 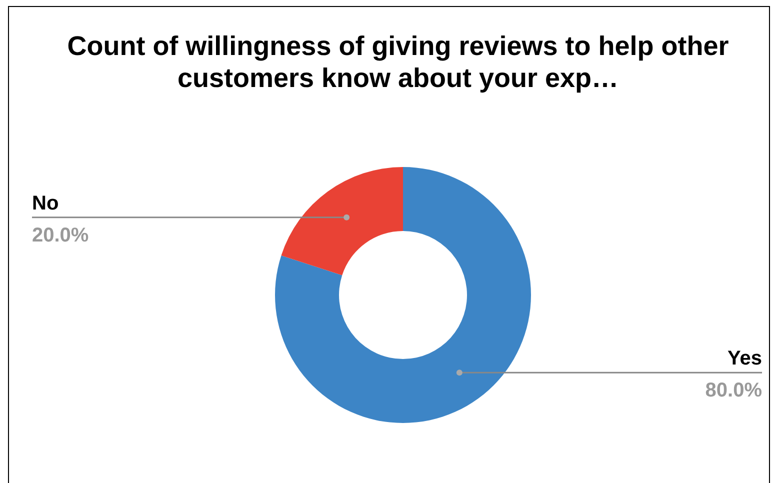 What do you see at coordinates (342, 221) in the screenshot?
I see `donut-slice` at bounding box center [342, 221].